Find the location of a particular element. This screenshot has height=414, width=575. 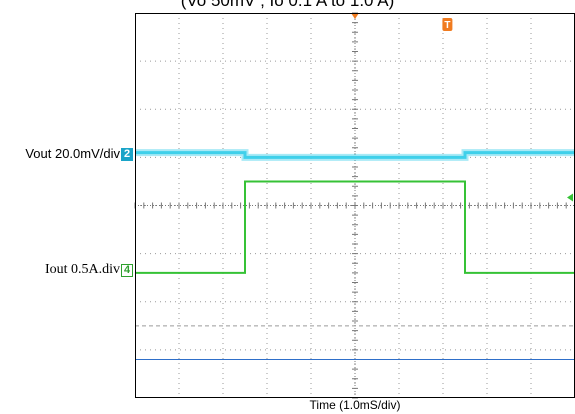

vout-channel-label: Vout 20.0mV/div is located at coordinates (72, 153).